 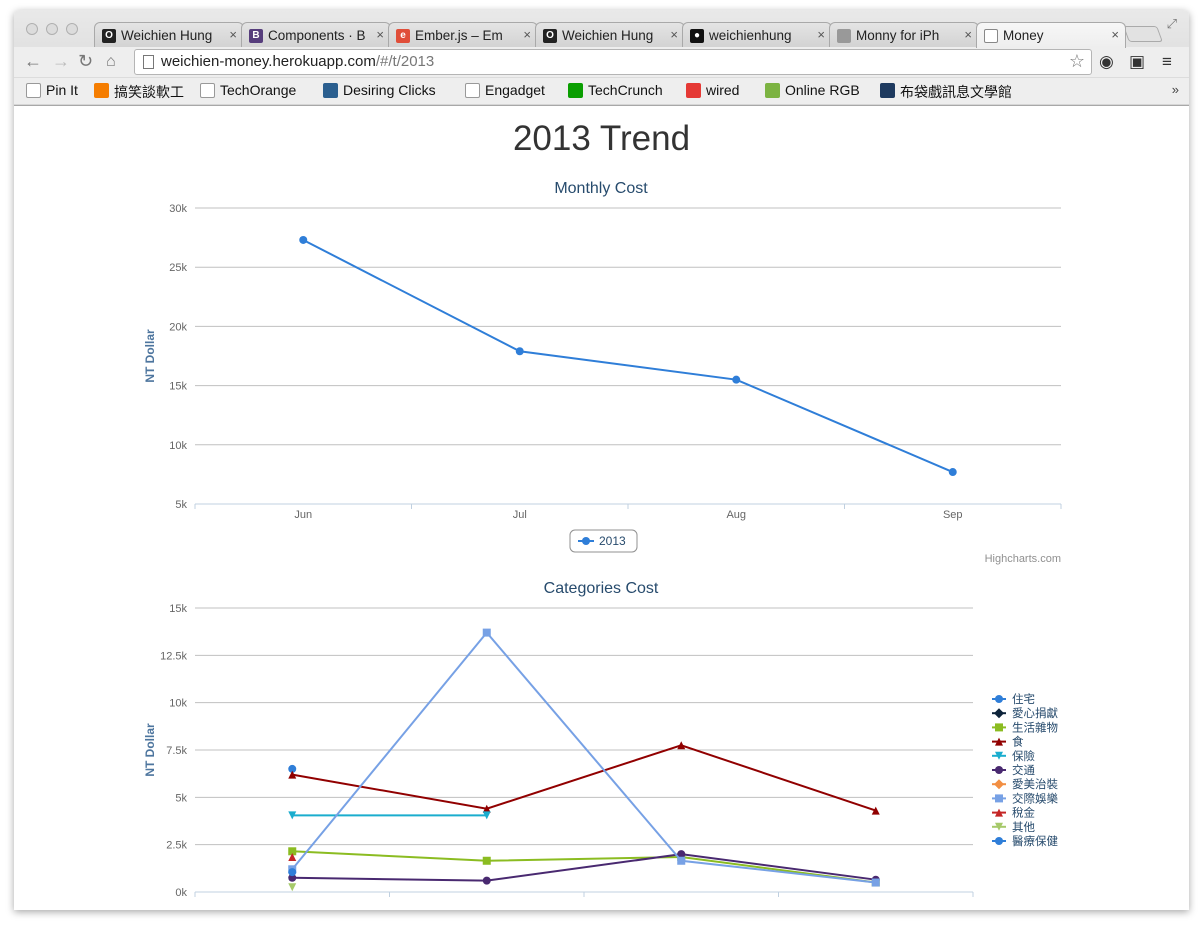 I want to click on browser-tab: ● weichienhung ×, so click(x=757, y=35).